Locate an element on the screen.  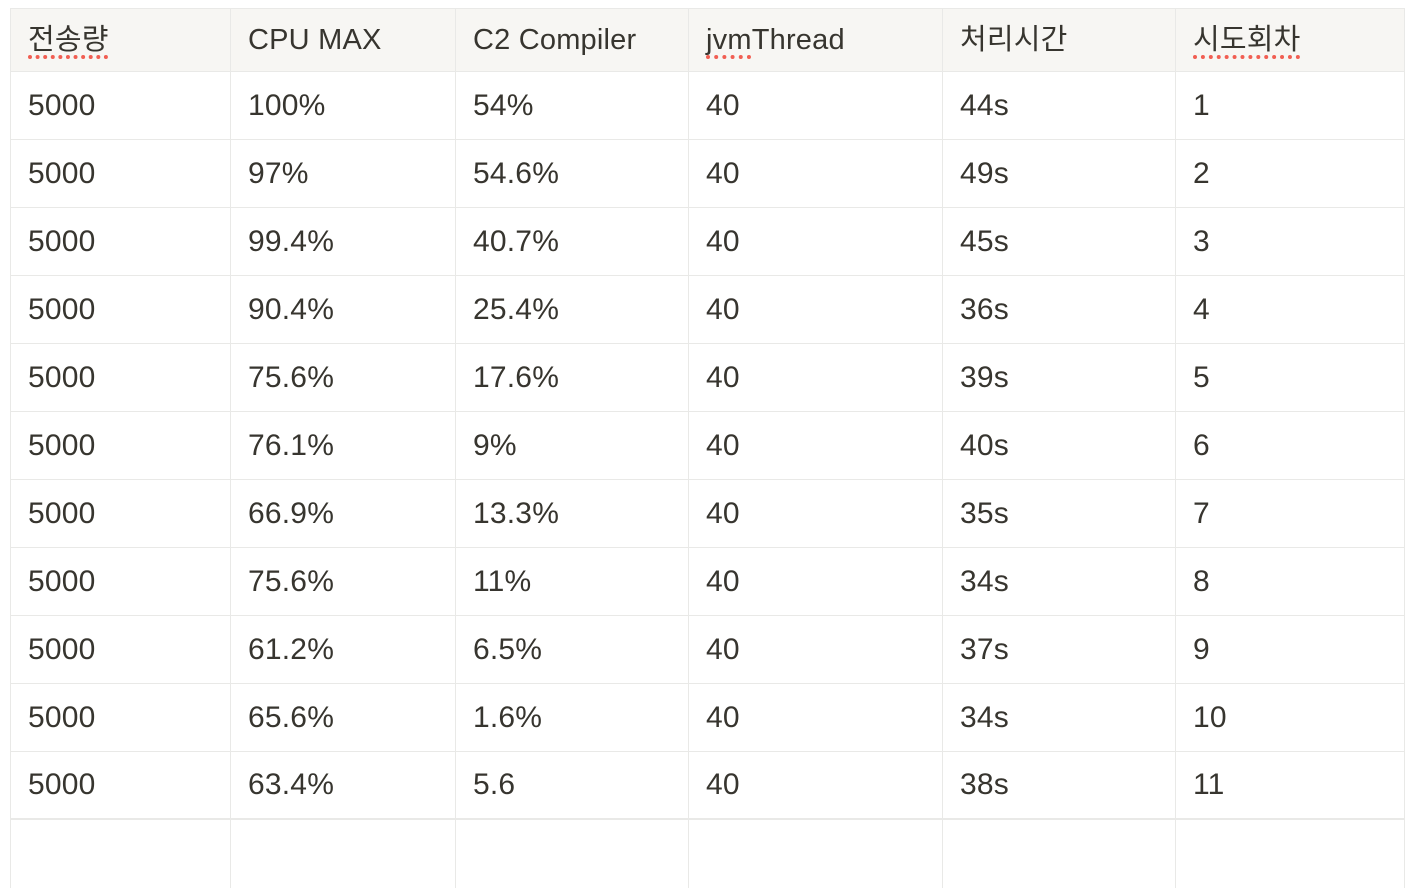
column-header-jvm-thread: jvm Thread is located at coordinates (816, 40).